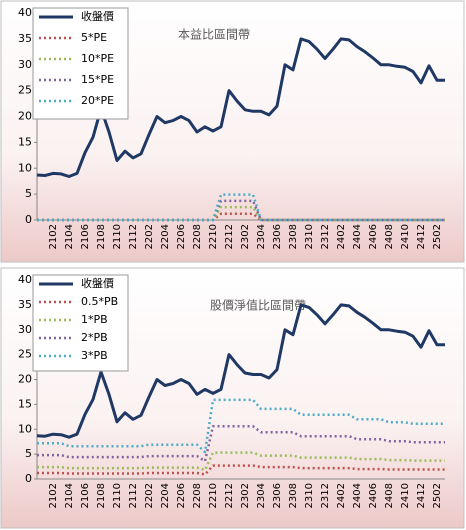  Describe the element at coordinates (99, 301) in the screenshot. I see `legend-label: 0.5*PB` at that location.